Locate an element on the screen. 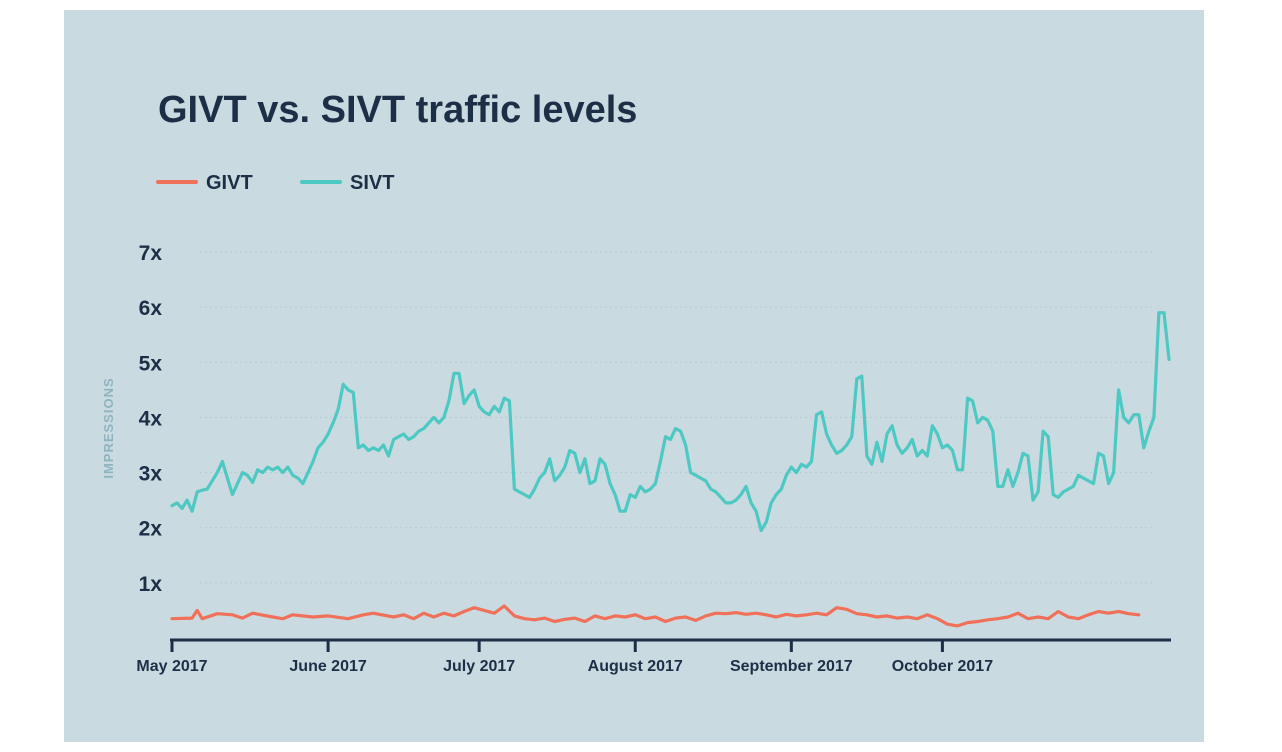  x-tick-label: June 2017 is located at coordinates (327, 666).